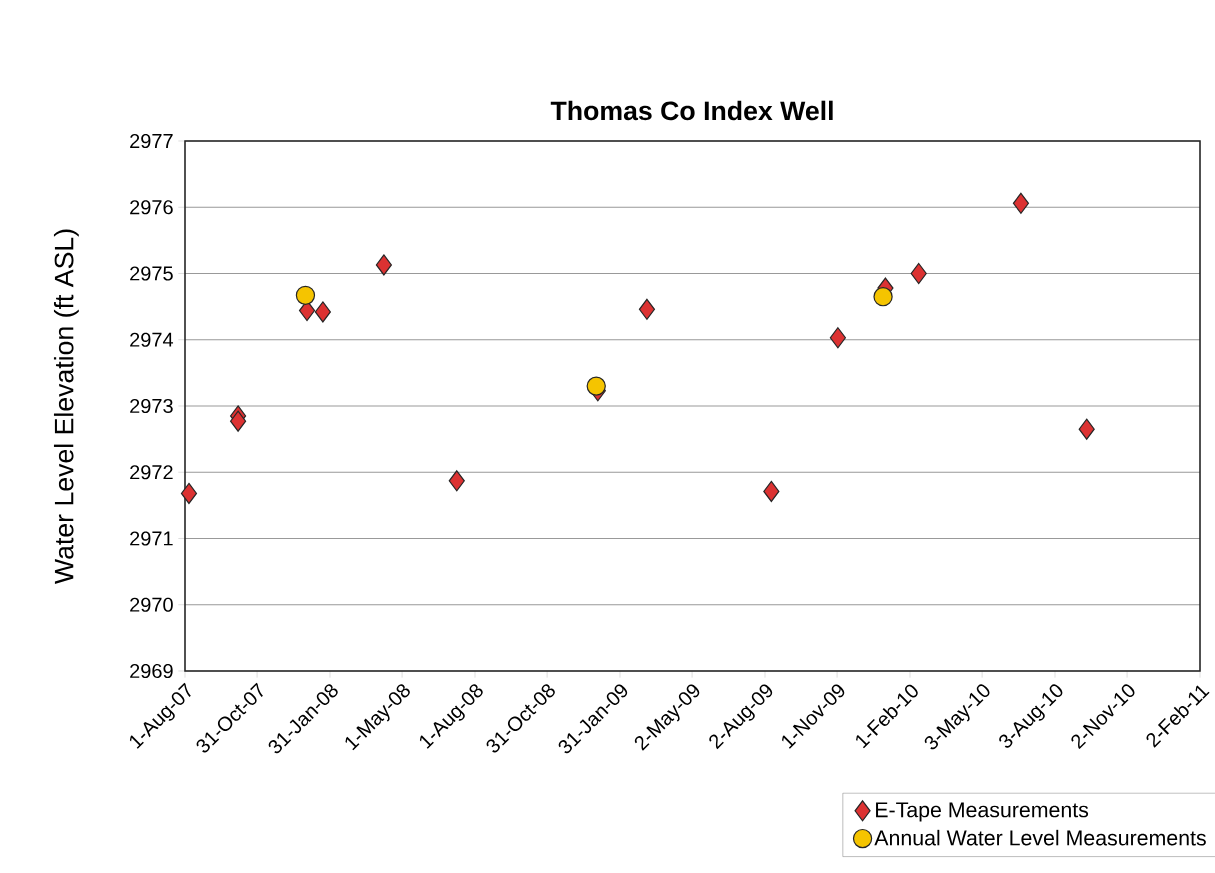  What do you see at coordinates (151, 538) in the screenshot?
I see `y-tick-label: 2971` at bounding box center [151, 538].